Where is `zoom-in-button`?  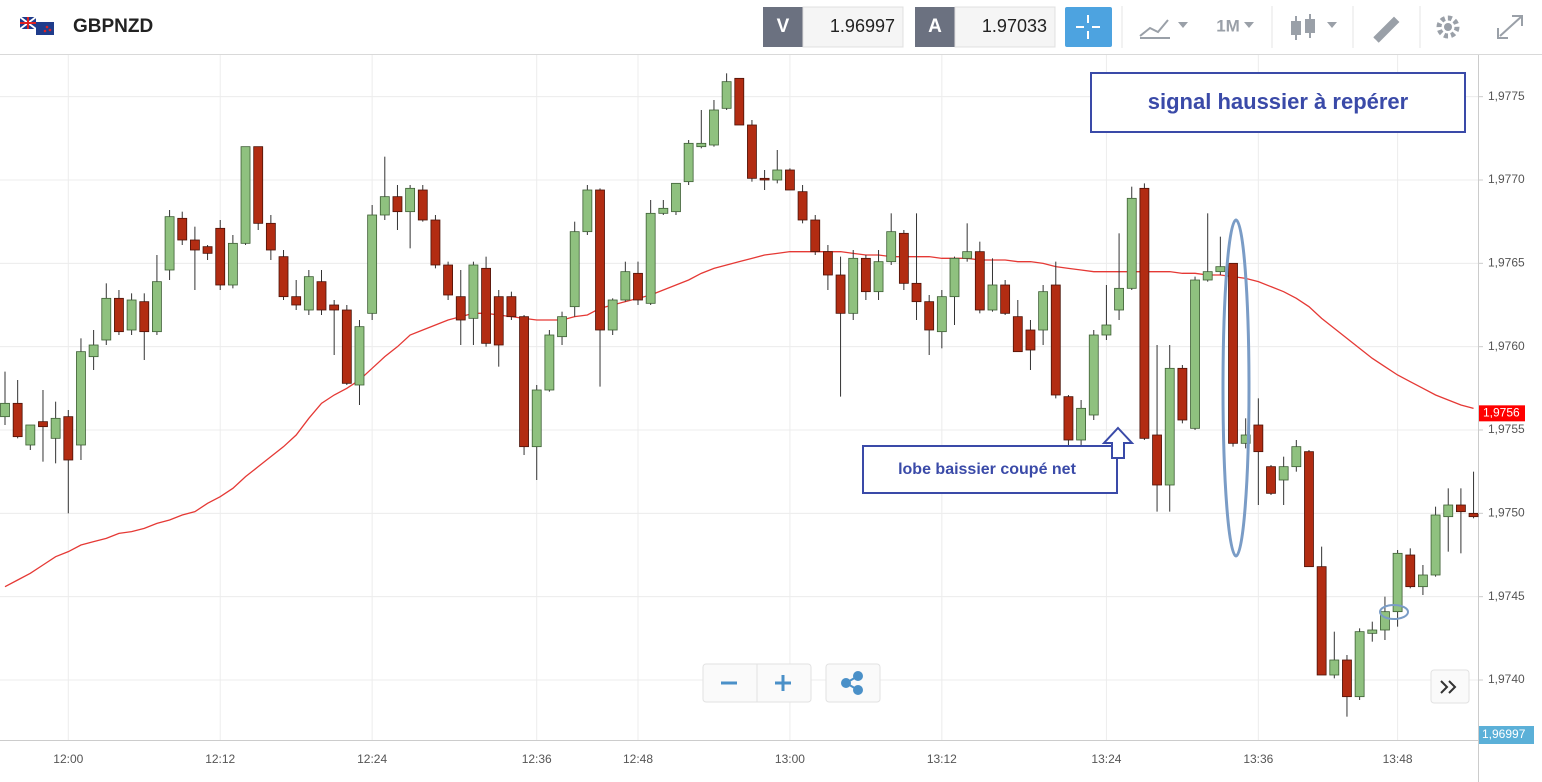
zoom-in-button is located at coordinates (783, 683).